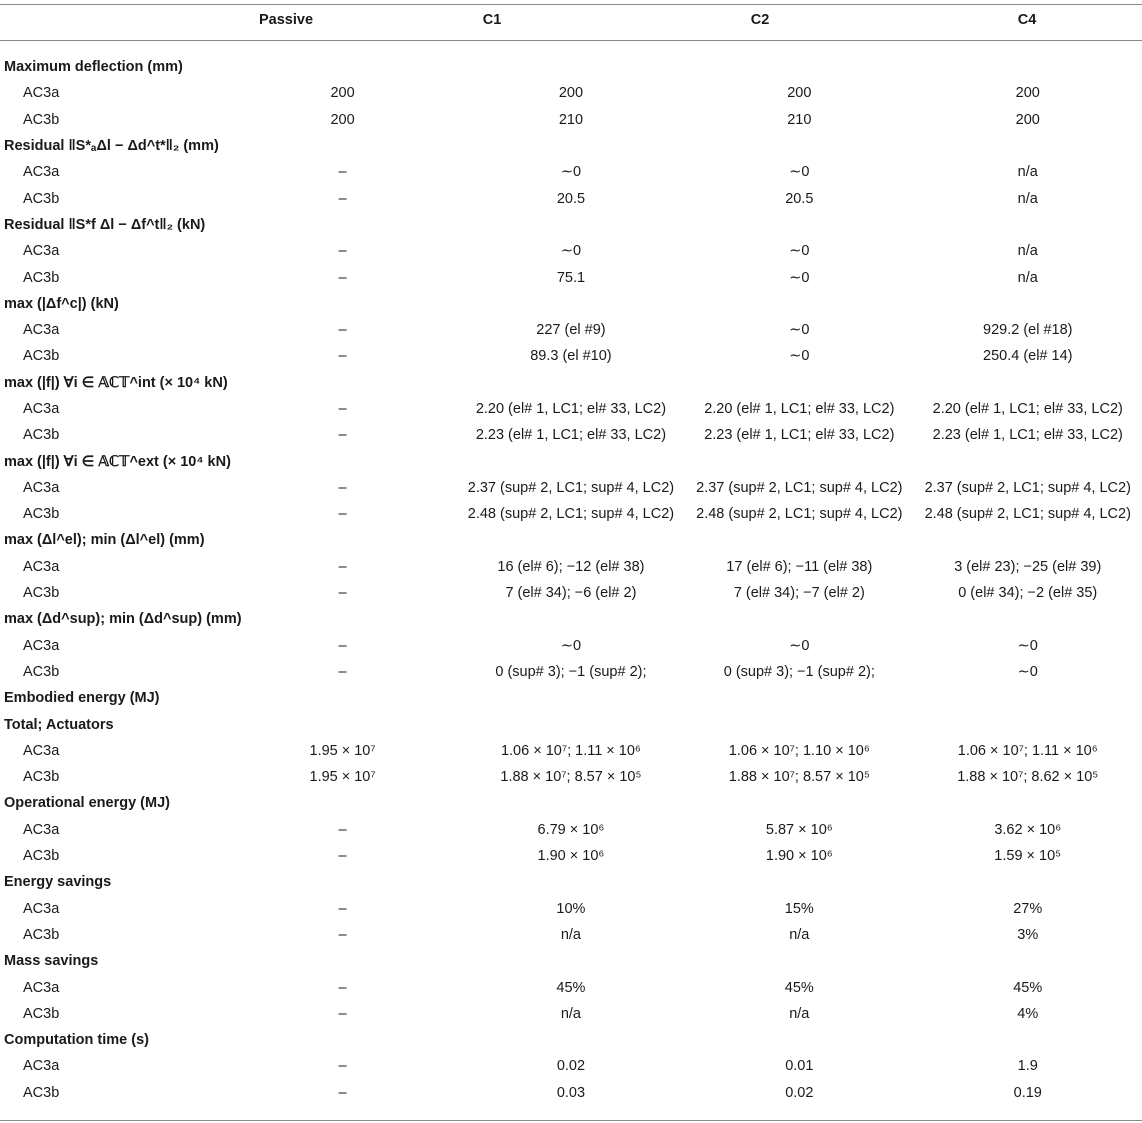 The image size is (1142, 1123). I want to click on table-cell-c2: 1.88 × 10⁷; 8.57 × 10⁵, so click(799, 777).